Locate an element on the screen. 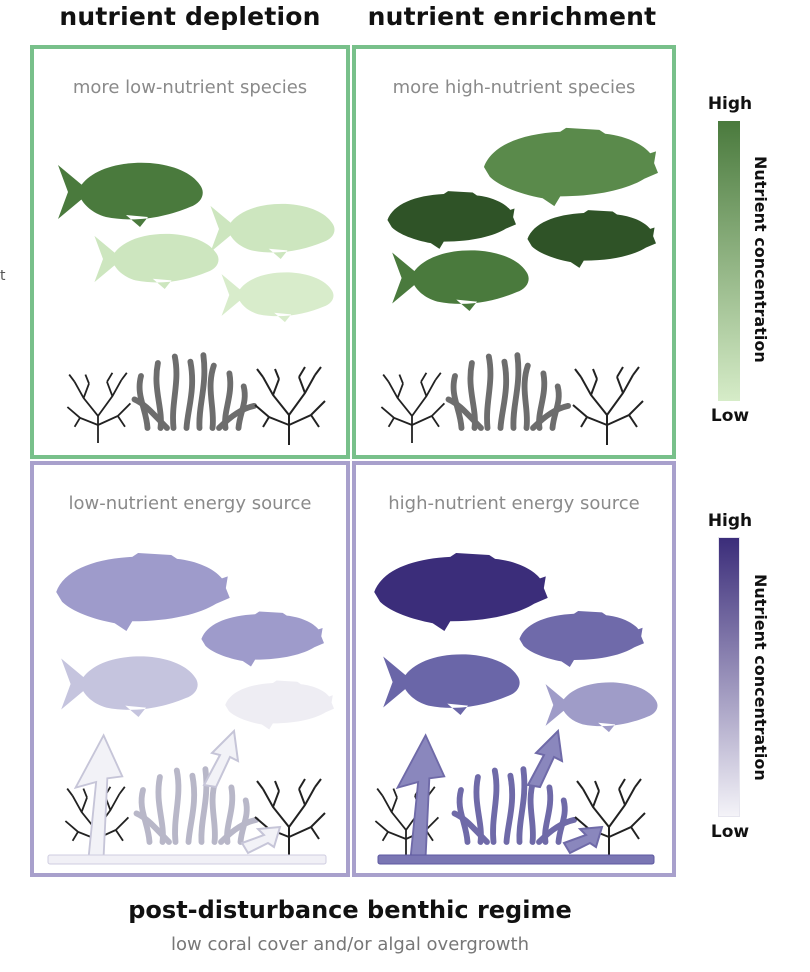  green-scale-title: Nutrient concentration is located at coordinates (760, 259).